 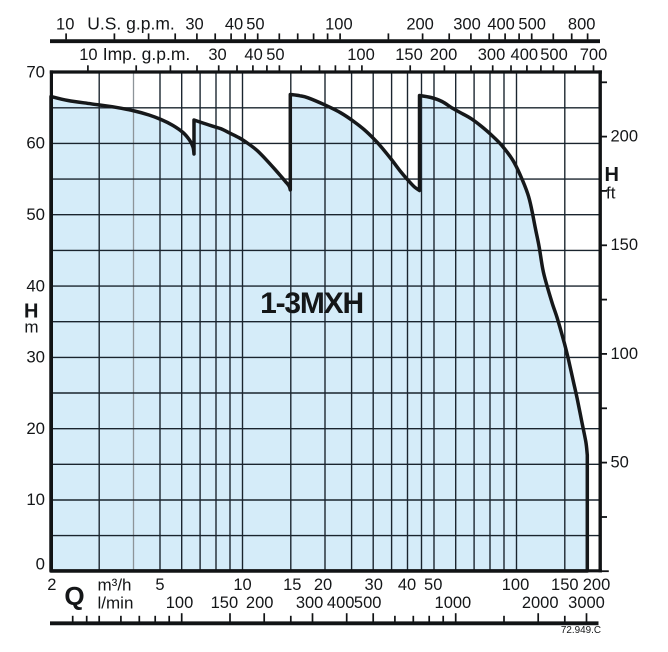 What do you see at coordinates (131, 23) in the screenshot?
I see `svg-text: U.S. g.p.m.` at bounding box center [131, 23].